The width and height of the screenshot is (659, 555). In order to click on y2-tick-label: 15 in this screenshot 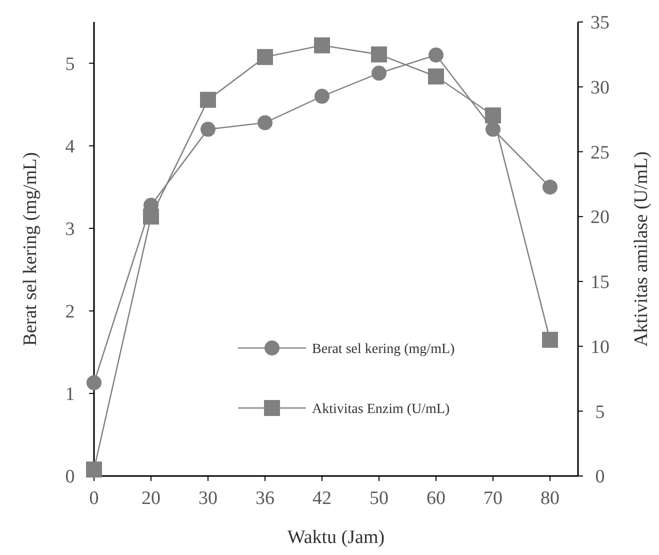, I will do `click(600, 283)`.